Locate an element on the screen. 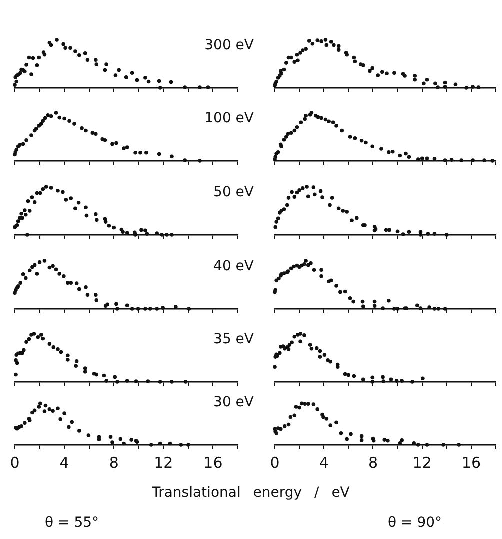  chart-title: 35 eV is located at coordinates (234, 340).